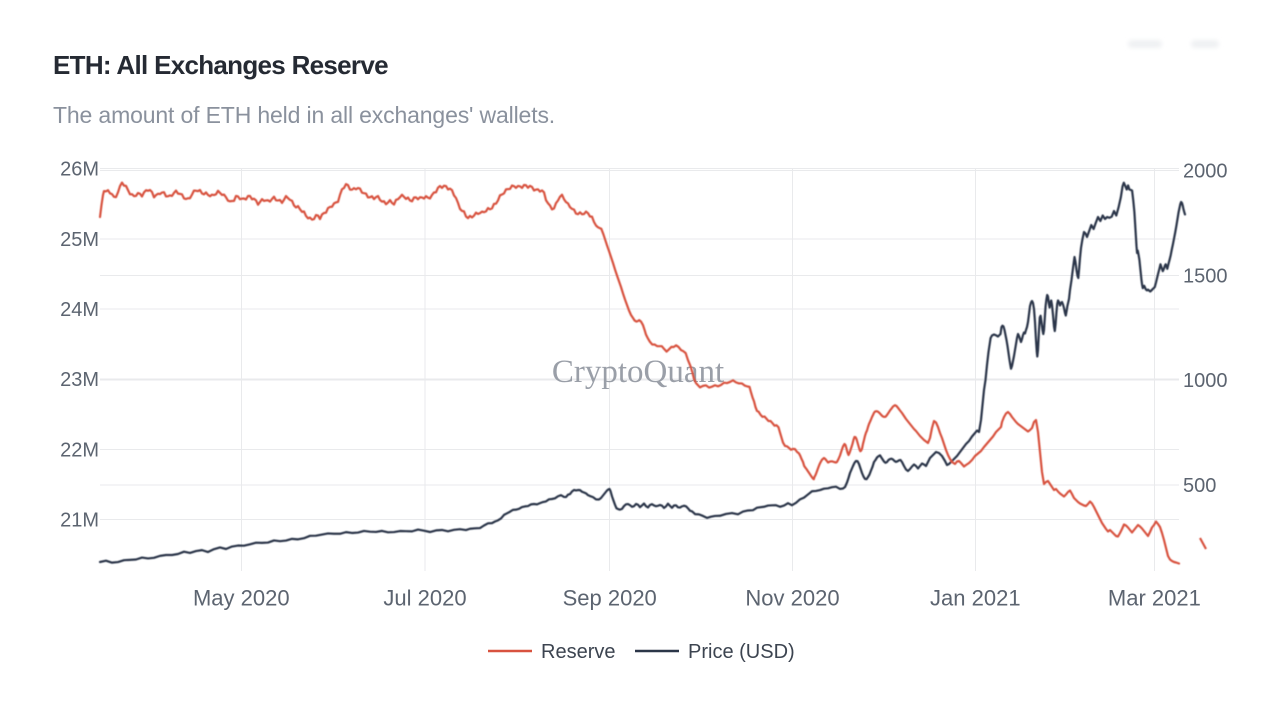 The image size is (1280, 706). I want to click on svg-text: Sep 2020, so click(610, 598).